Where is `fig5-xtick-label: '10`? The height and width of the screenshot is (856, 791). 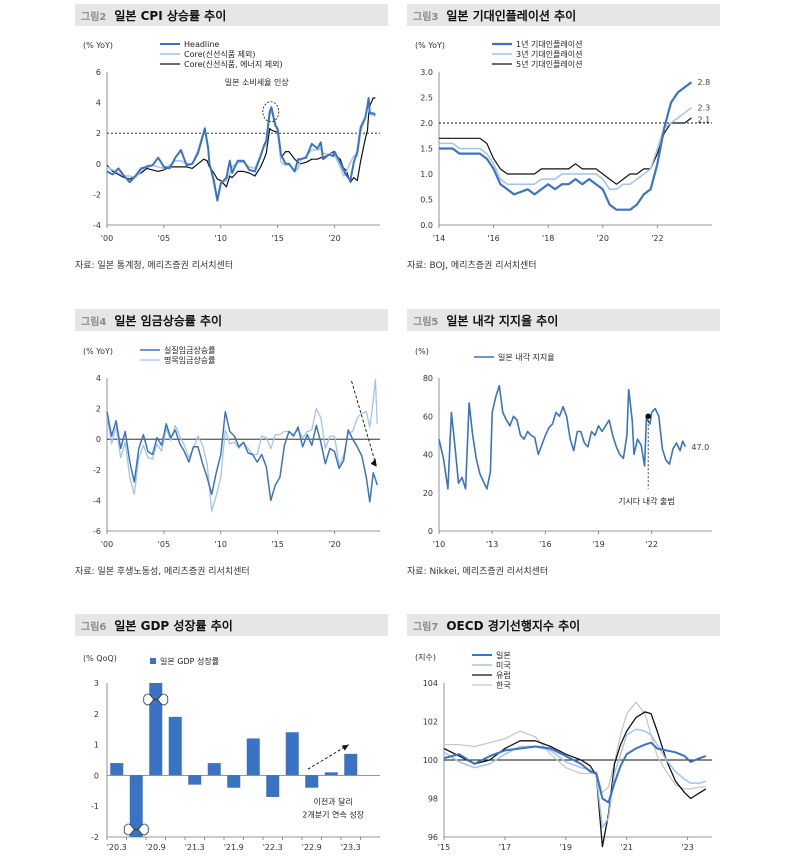
fig5-xtick-label: '10 is located at coordinates (439, 544).